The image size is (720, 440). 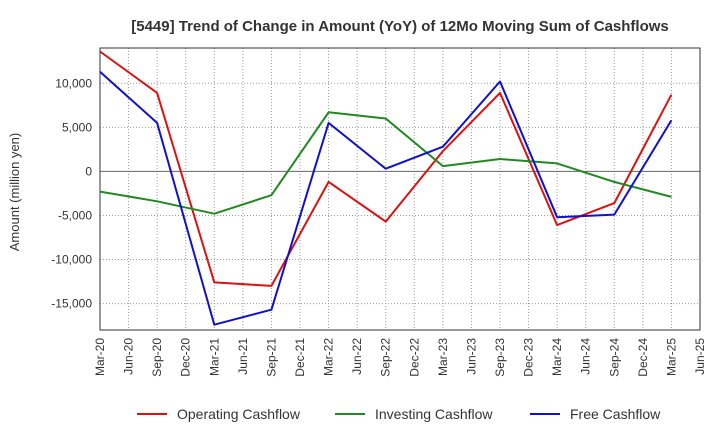 What do you see at coordinates (386, 357) in the screenshot?
I see `x-tick-label: Sep-22` at bounding box center [386, 357].